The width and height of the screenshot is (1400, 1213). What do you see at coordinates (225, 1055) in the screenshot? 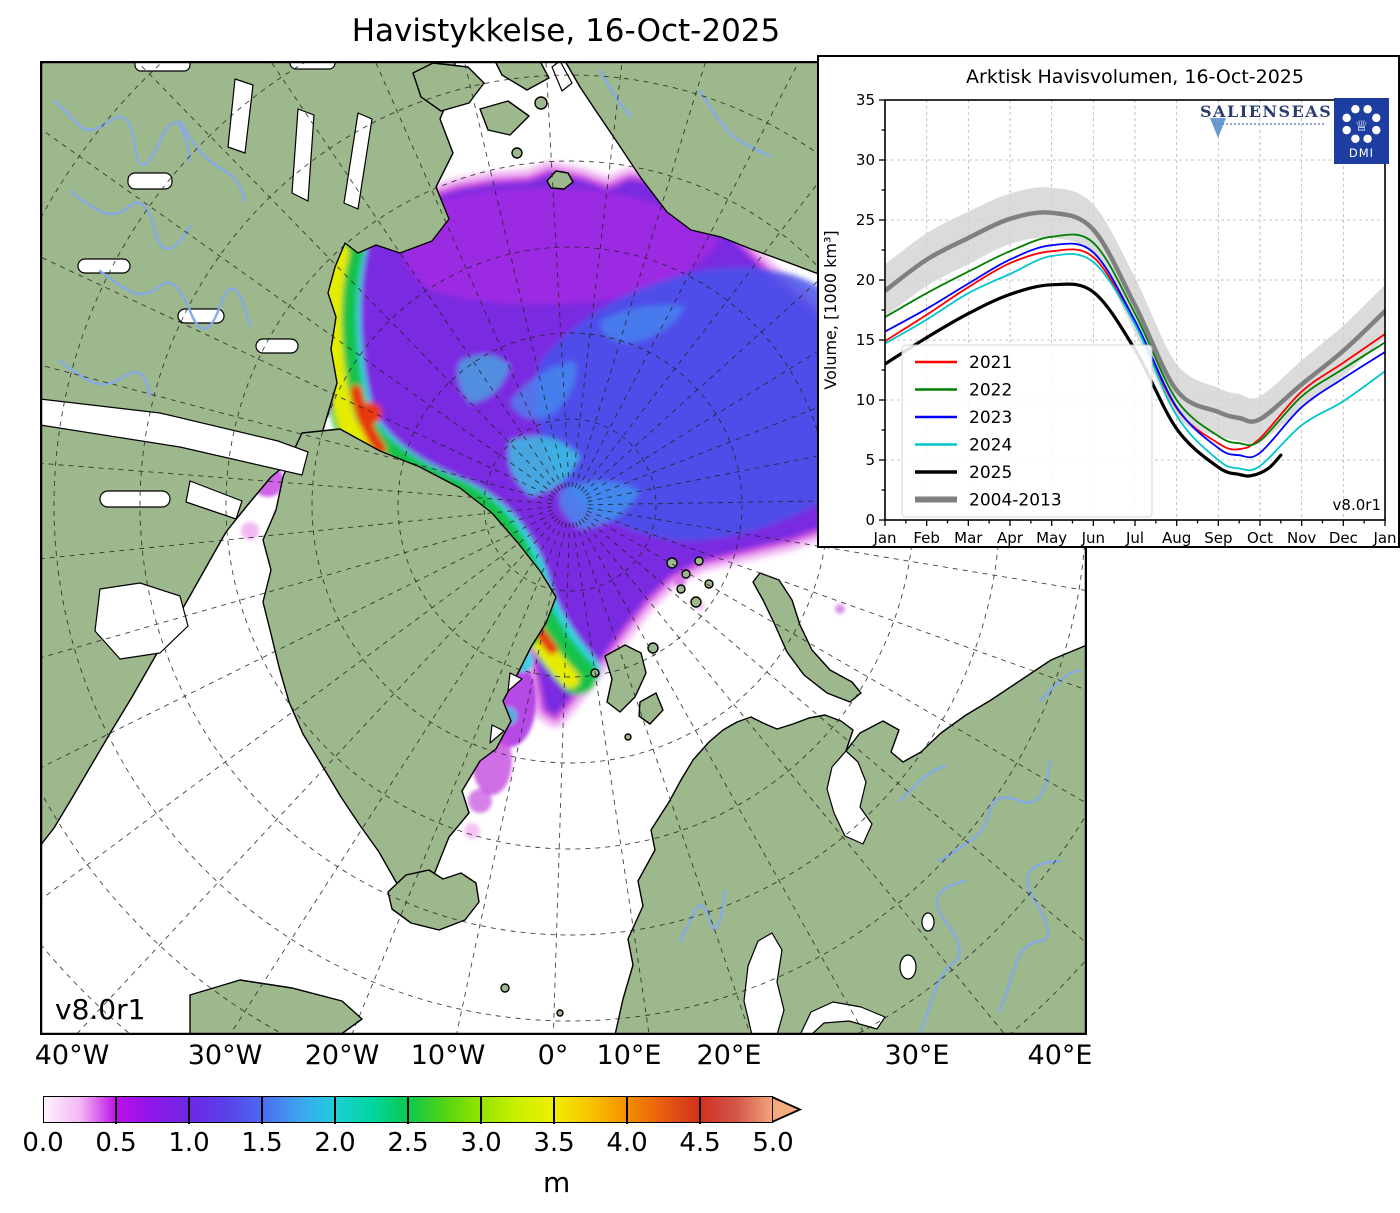
I see `lon-label-30W: 30°W` at bounding box center [225, 1055].